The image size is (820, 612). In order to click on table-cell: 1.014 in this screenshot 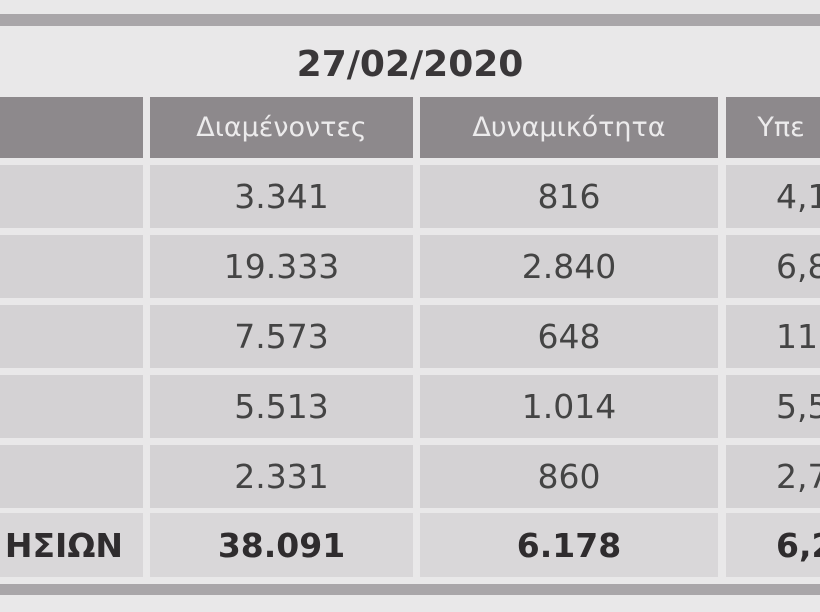, I will do `click(569, 406)`.